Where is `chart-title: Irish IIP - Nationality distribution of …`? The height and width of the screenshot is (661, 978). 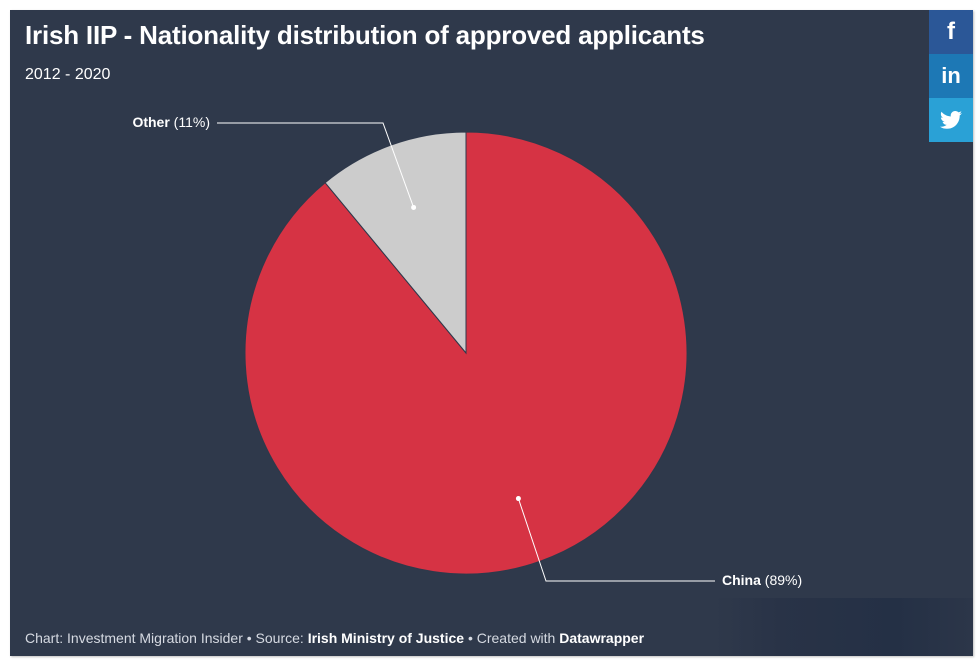
chart-title: Irish IIP - Nationality distribution of … is located at coordinates (365, 35).